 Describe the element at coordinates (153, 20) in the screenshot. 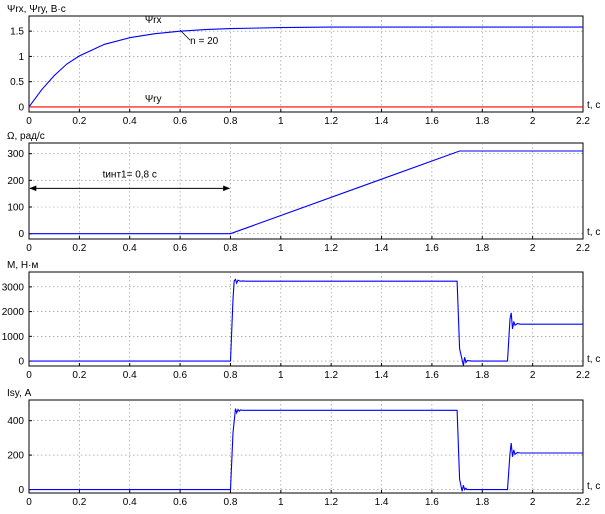

I see `series-label: Ψrx` at that location.